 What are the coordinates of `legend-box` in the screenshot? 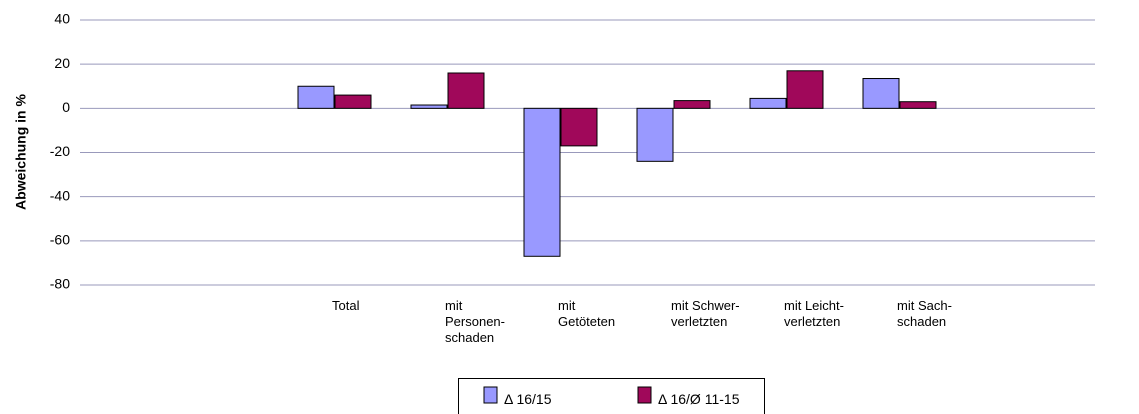 It's located at (611, 396).